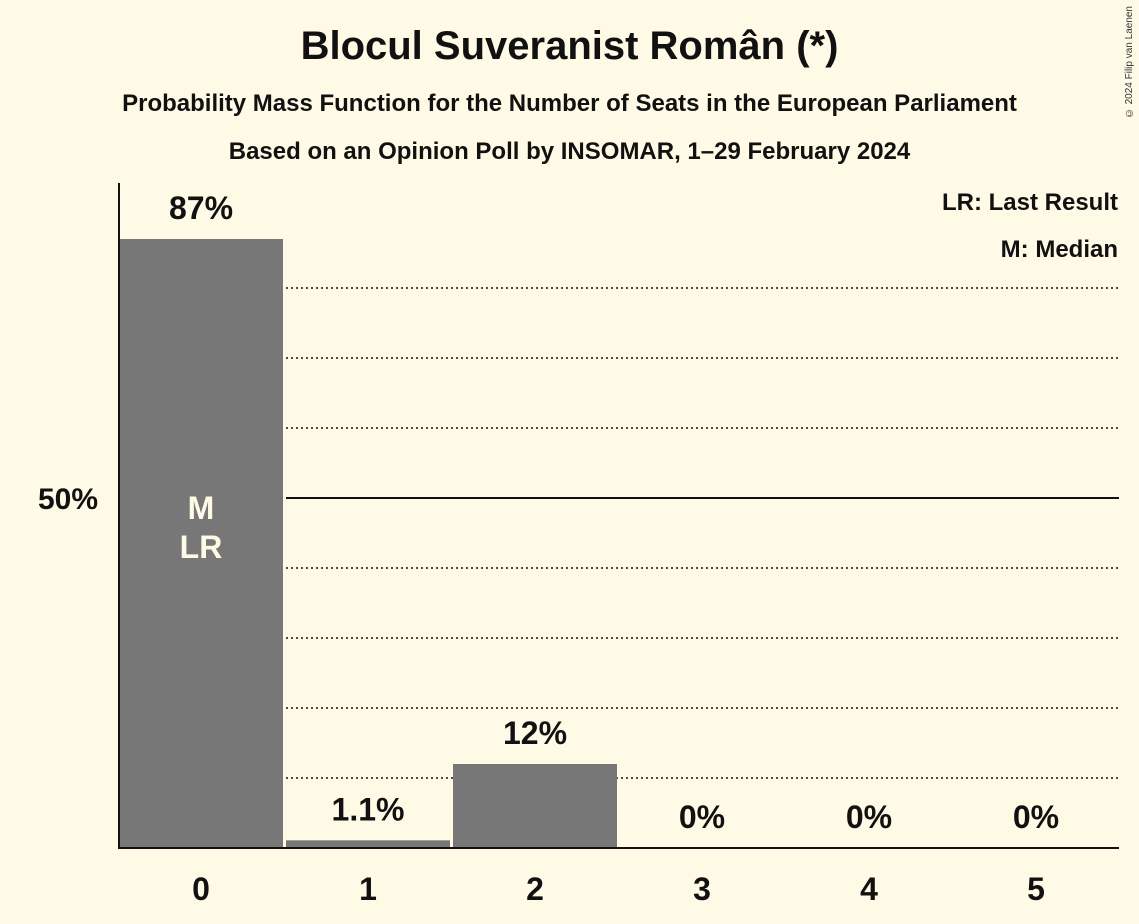 Image resolution: width=1139 pixels, height=924 pixels. Describe the element at coordinates (1059, 249) in the screenshot. I see `legend-median: M: Median` at that location.